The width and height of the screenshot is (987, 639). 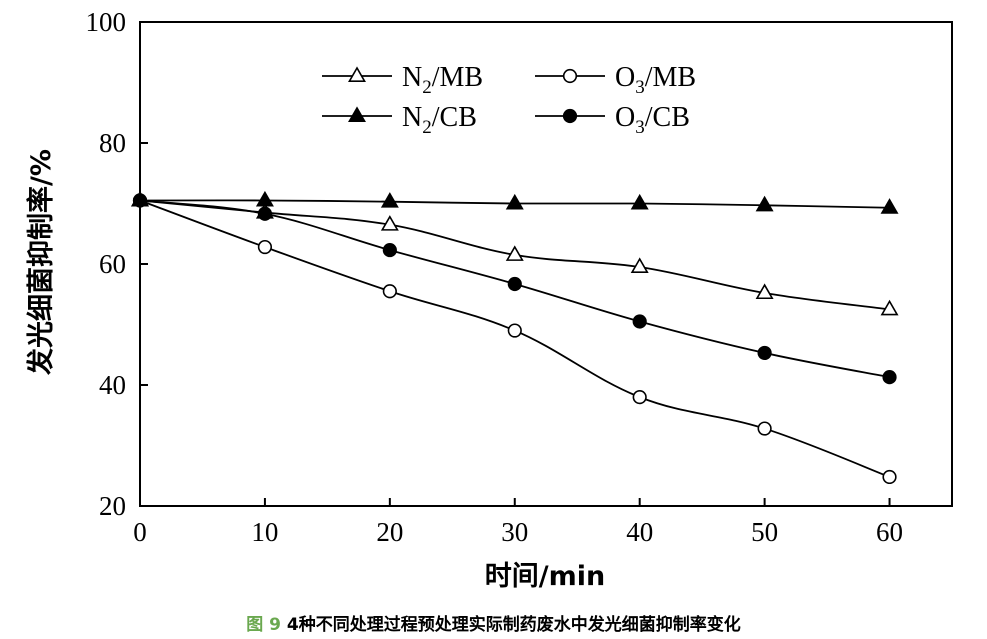 What do you see at coordinates (442, 80) in the screenshot?
I see `legend-label: N2/MB` at bounding box center [442, 80].